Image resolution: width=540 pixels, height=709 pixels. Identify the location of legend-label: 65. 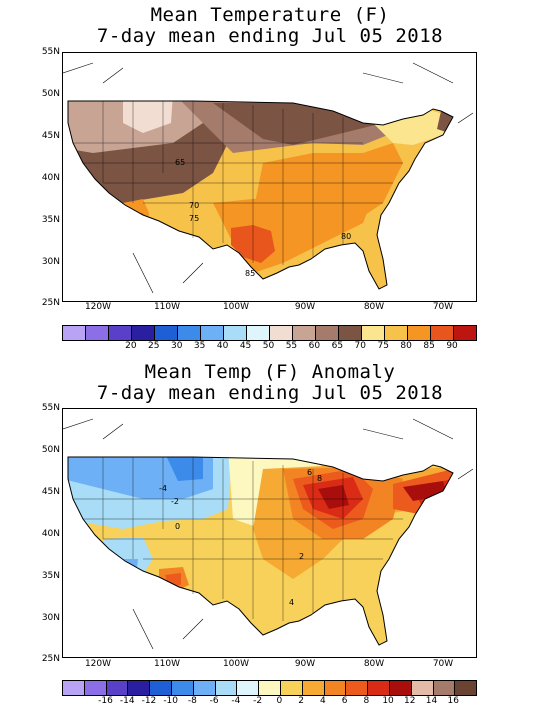
(337, 346).